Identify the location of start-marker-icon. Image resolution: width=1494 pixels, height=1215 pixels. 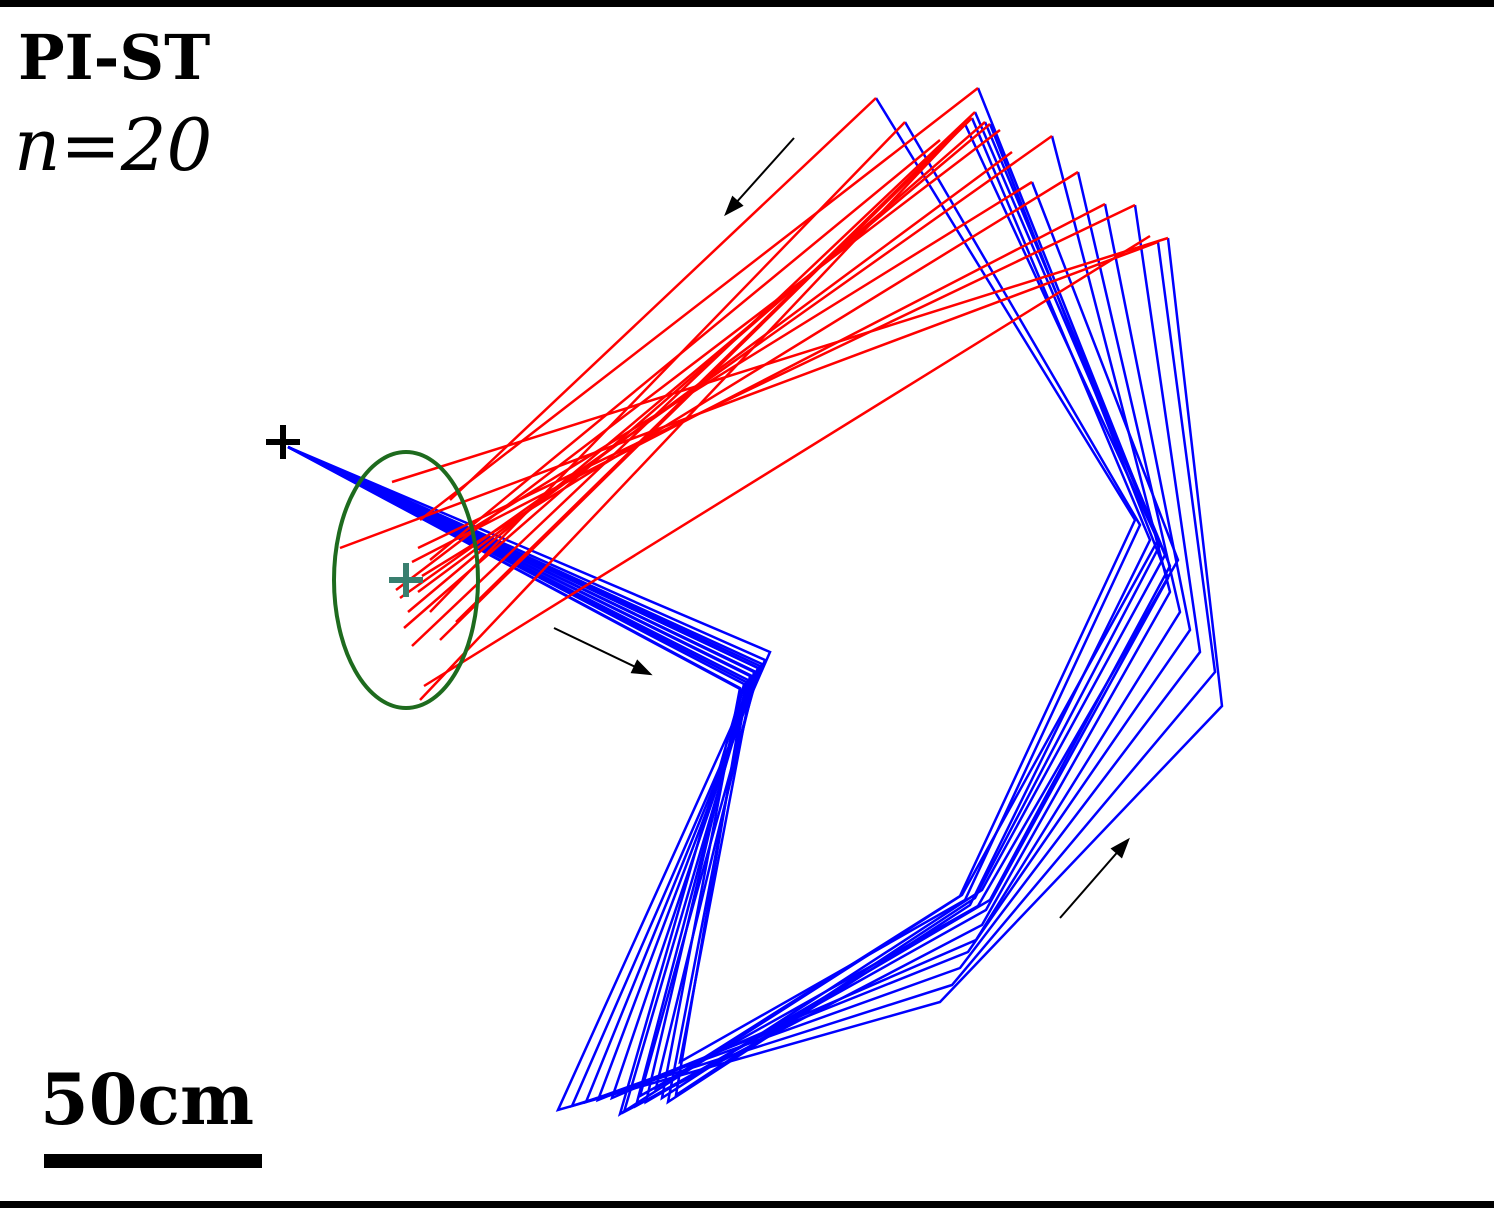
(283, 442).